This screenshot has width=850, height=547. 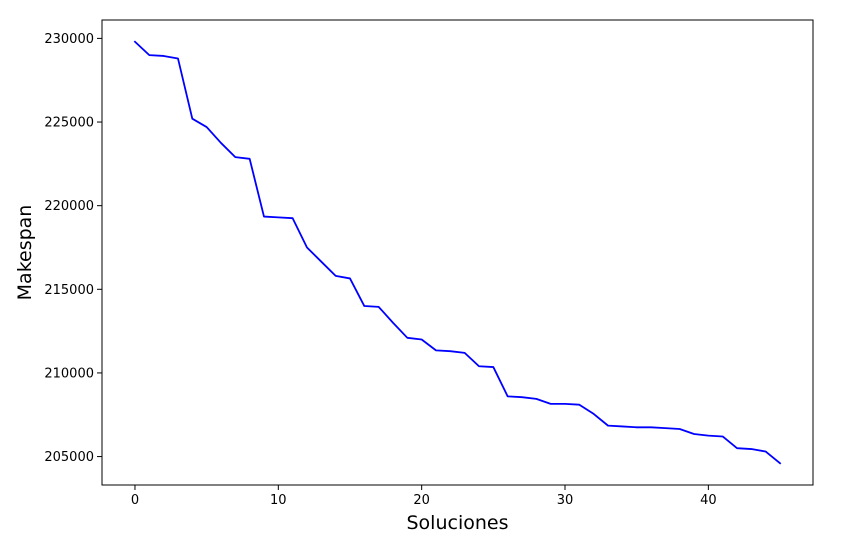 I want to click on x-tick-label: 0, so click(x=135, y=500).